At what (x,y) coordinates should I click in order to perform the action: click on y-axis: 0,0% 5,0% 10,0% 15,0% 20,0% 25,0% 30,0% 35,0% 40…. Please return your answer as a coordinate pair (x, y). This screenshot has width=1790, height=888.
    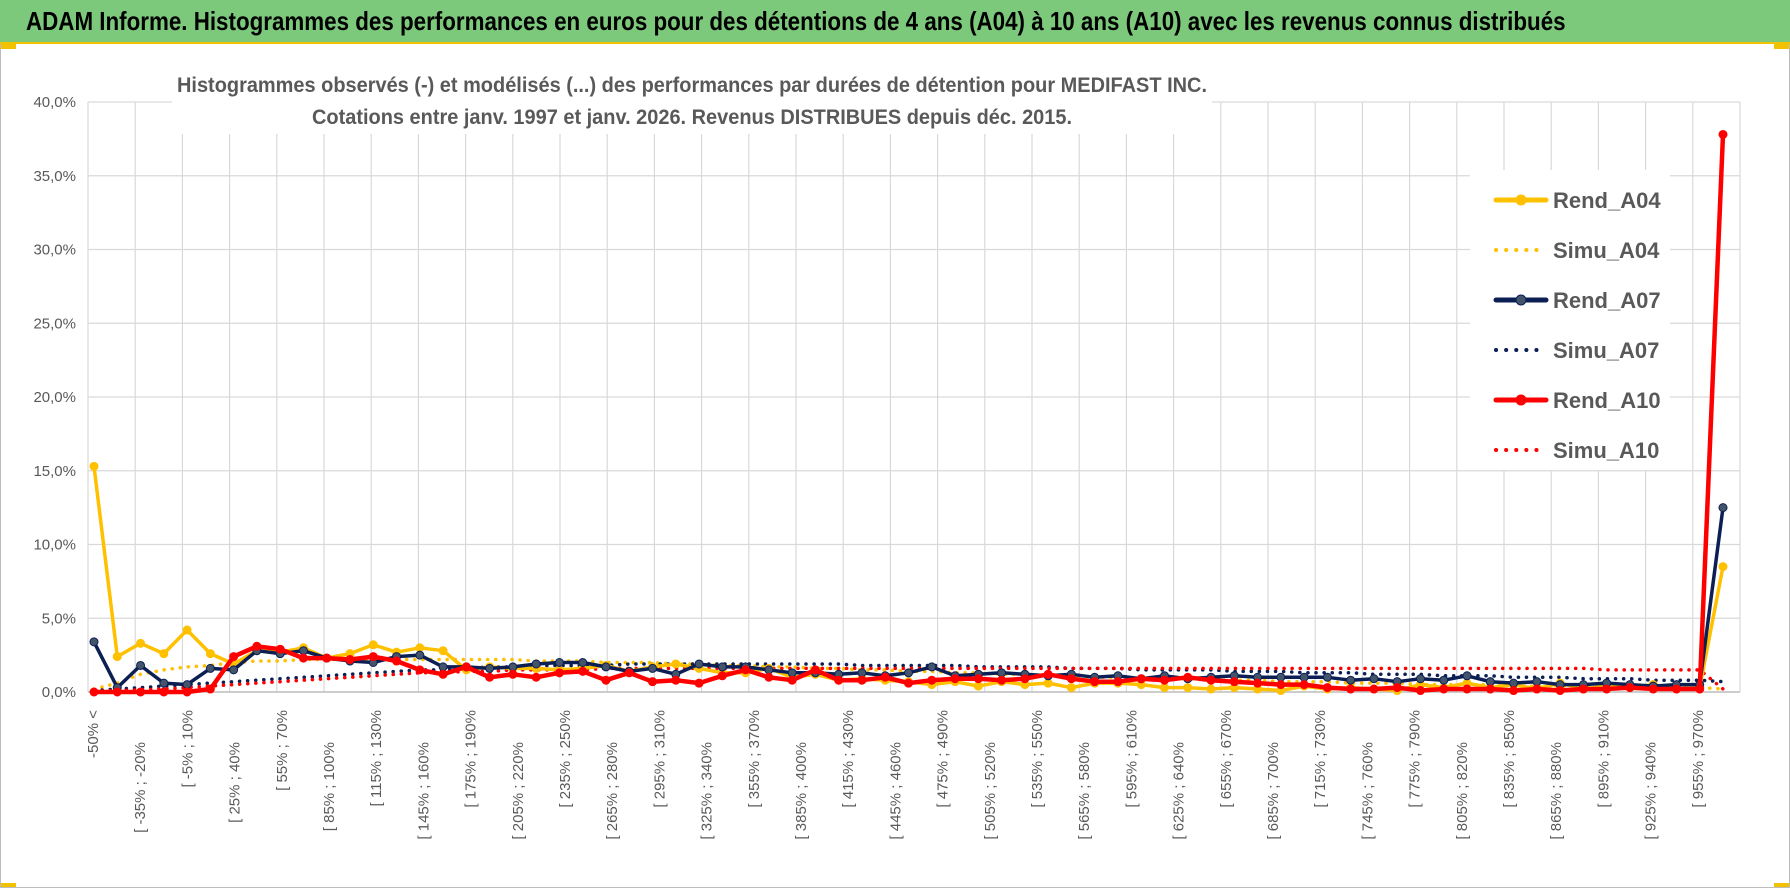
    Looking at the image, I should click on (54, 397).